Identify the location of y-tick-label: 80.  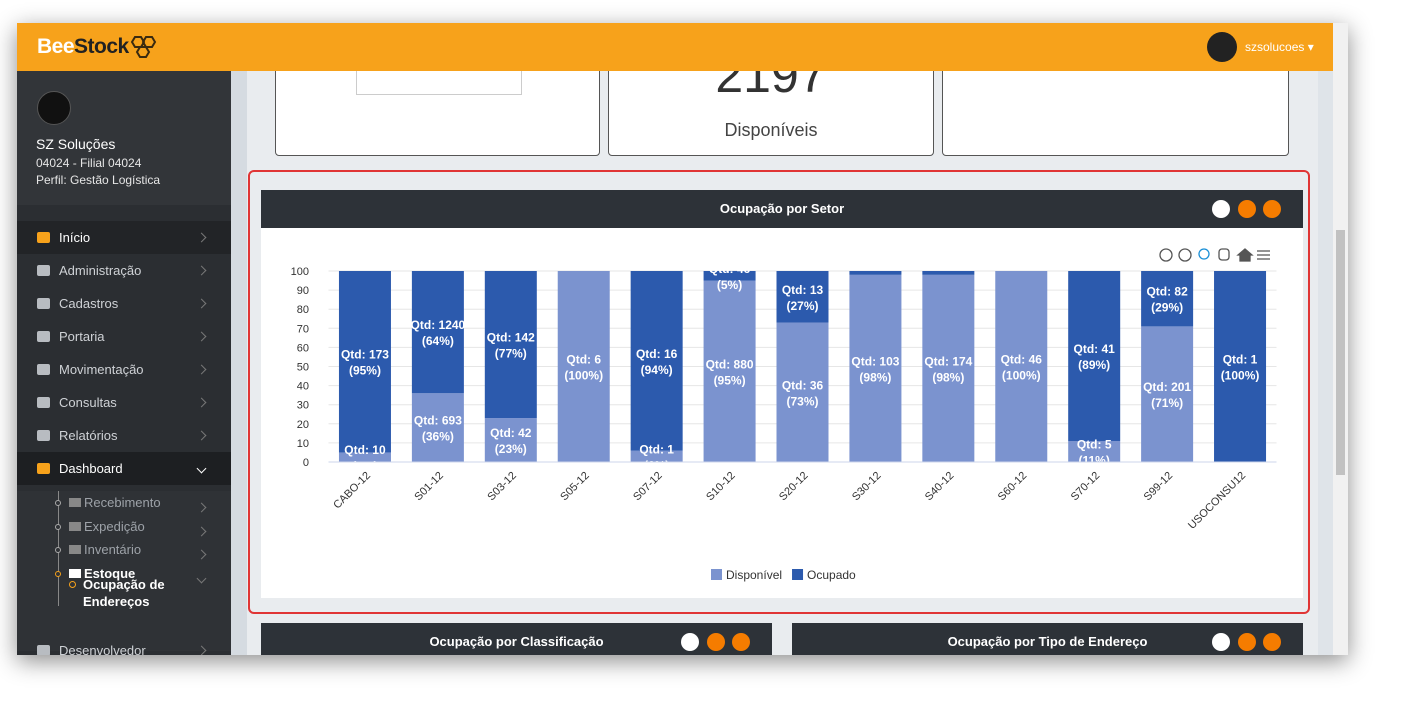
(303, 310).